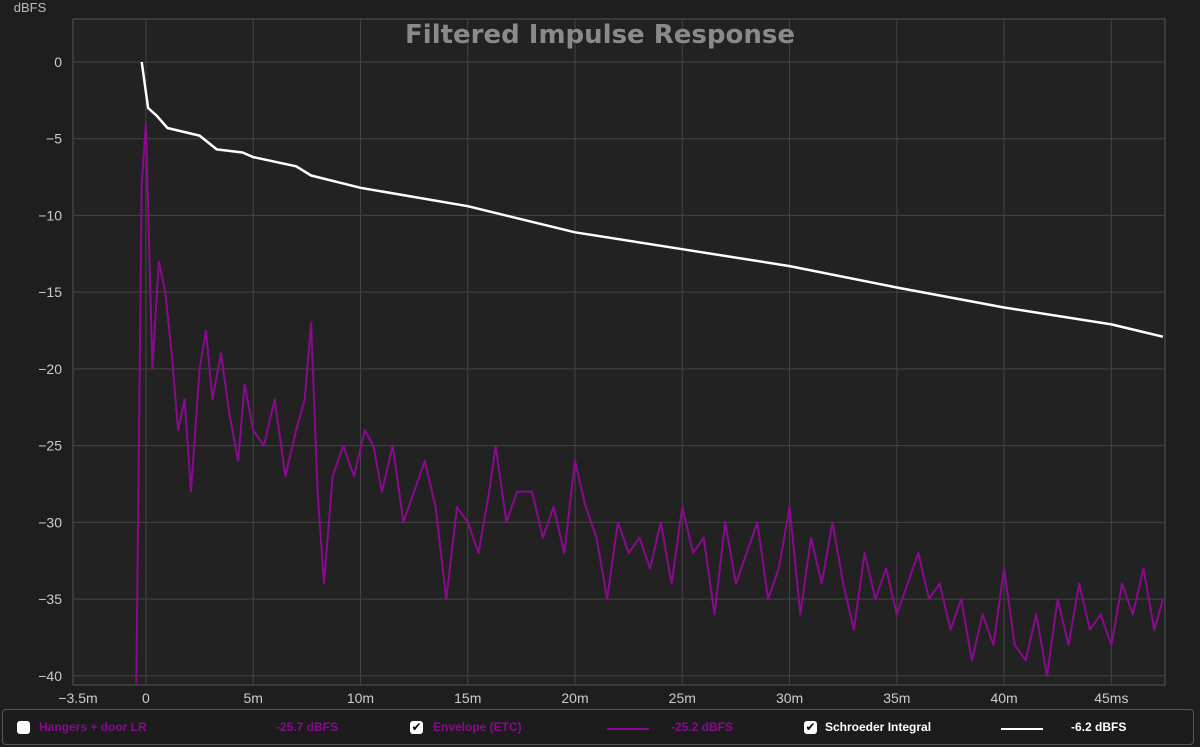  I want to click on y-tick-label: 0, so click(58, 62).